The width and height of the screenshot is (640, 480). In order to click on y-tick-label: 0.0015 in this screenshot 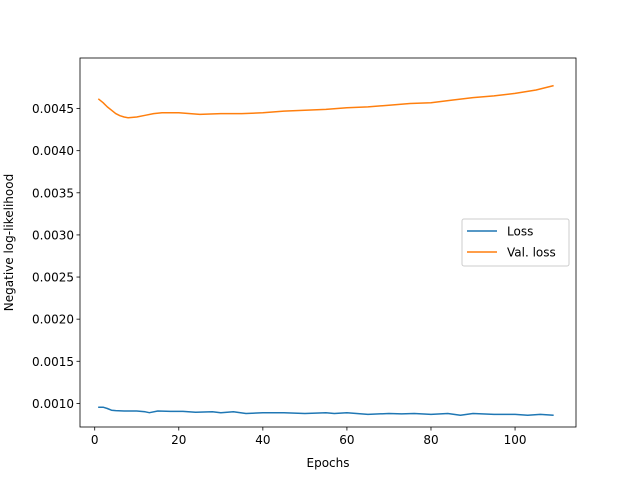, I will do `click(53, 362)`.